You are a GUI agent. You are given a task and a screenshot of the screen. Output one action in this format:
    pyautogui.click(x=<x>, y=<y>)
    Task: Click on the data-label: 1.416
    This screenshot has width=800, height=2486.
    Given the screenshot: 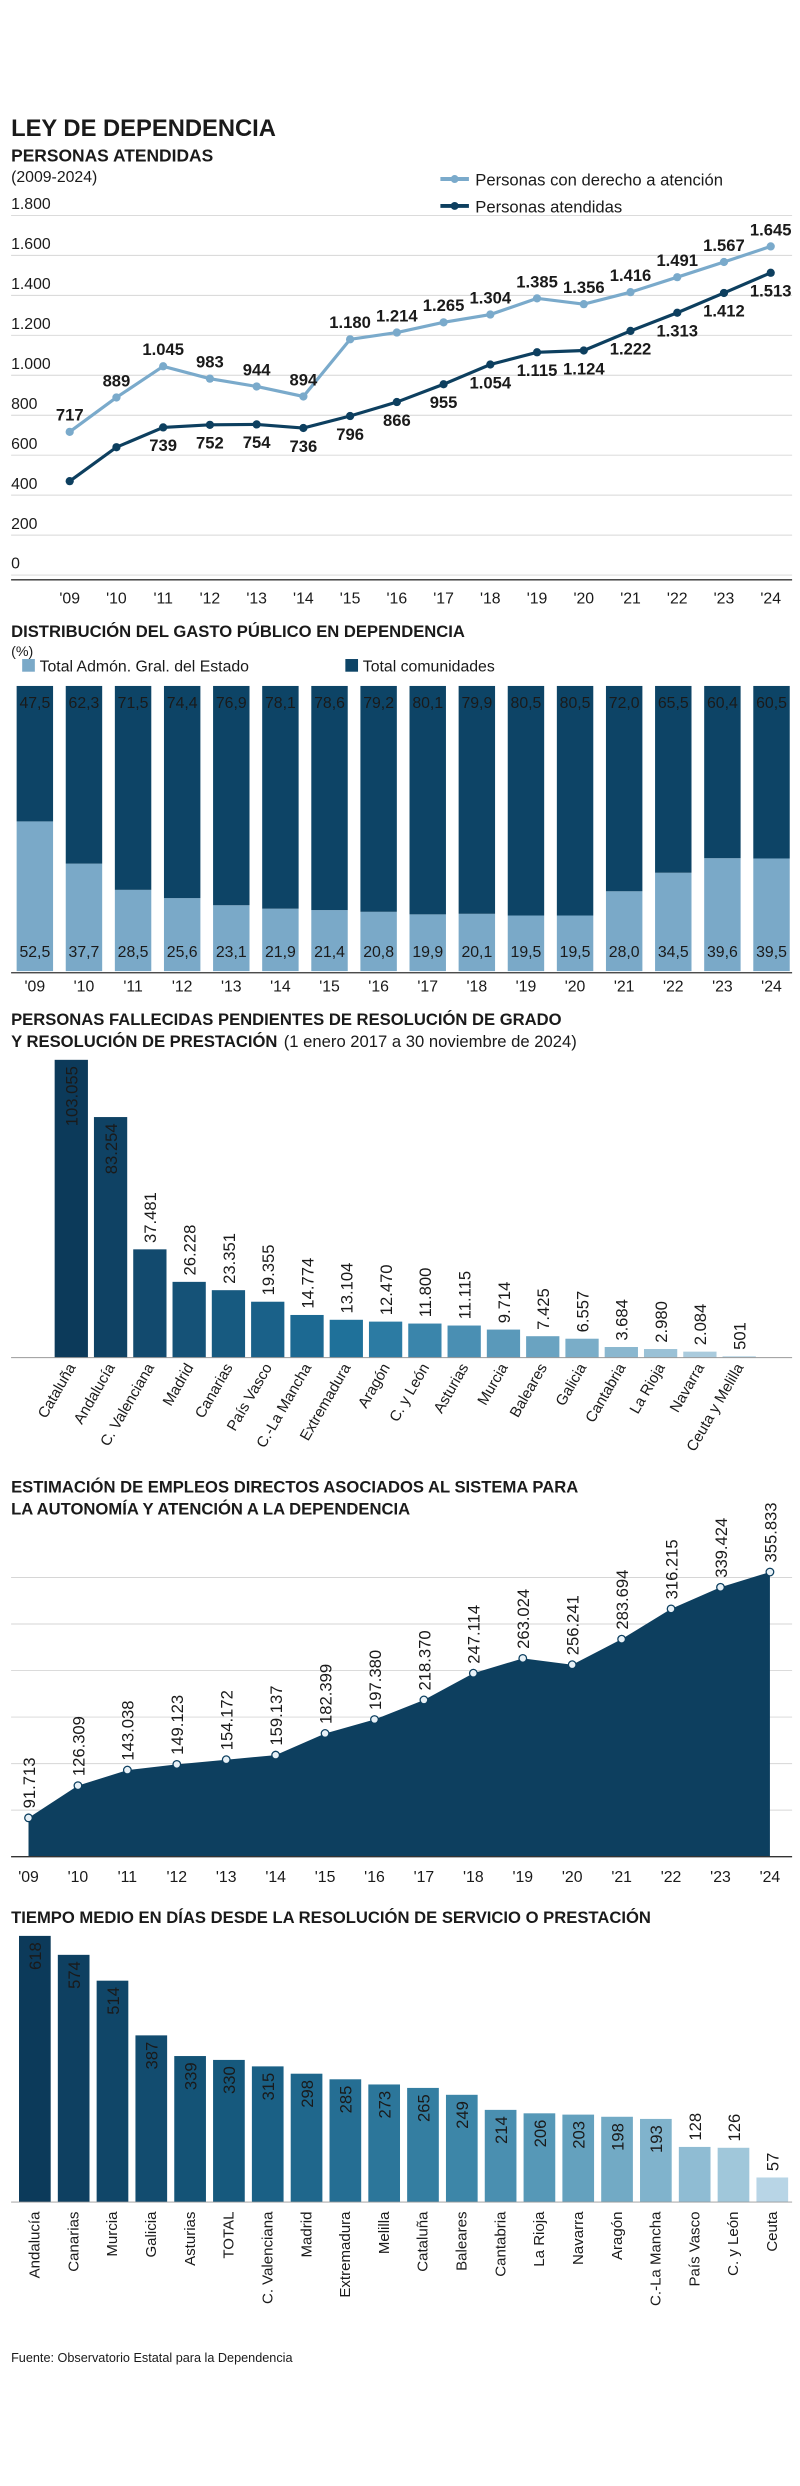 What is the action you would take?
    pyautogui.click(x=631, y=275)
    